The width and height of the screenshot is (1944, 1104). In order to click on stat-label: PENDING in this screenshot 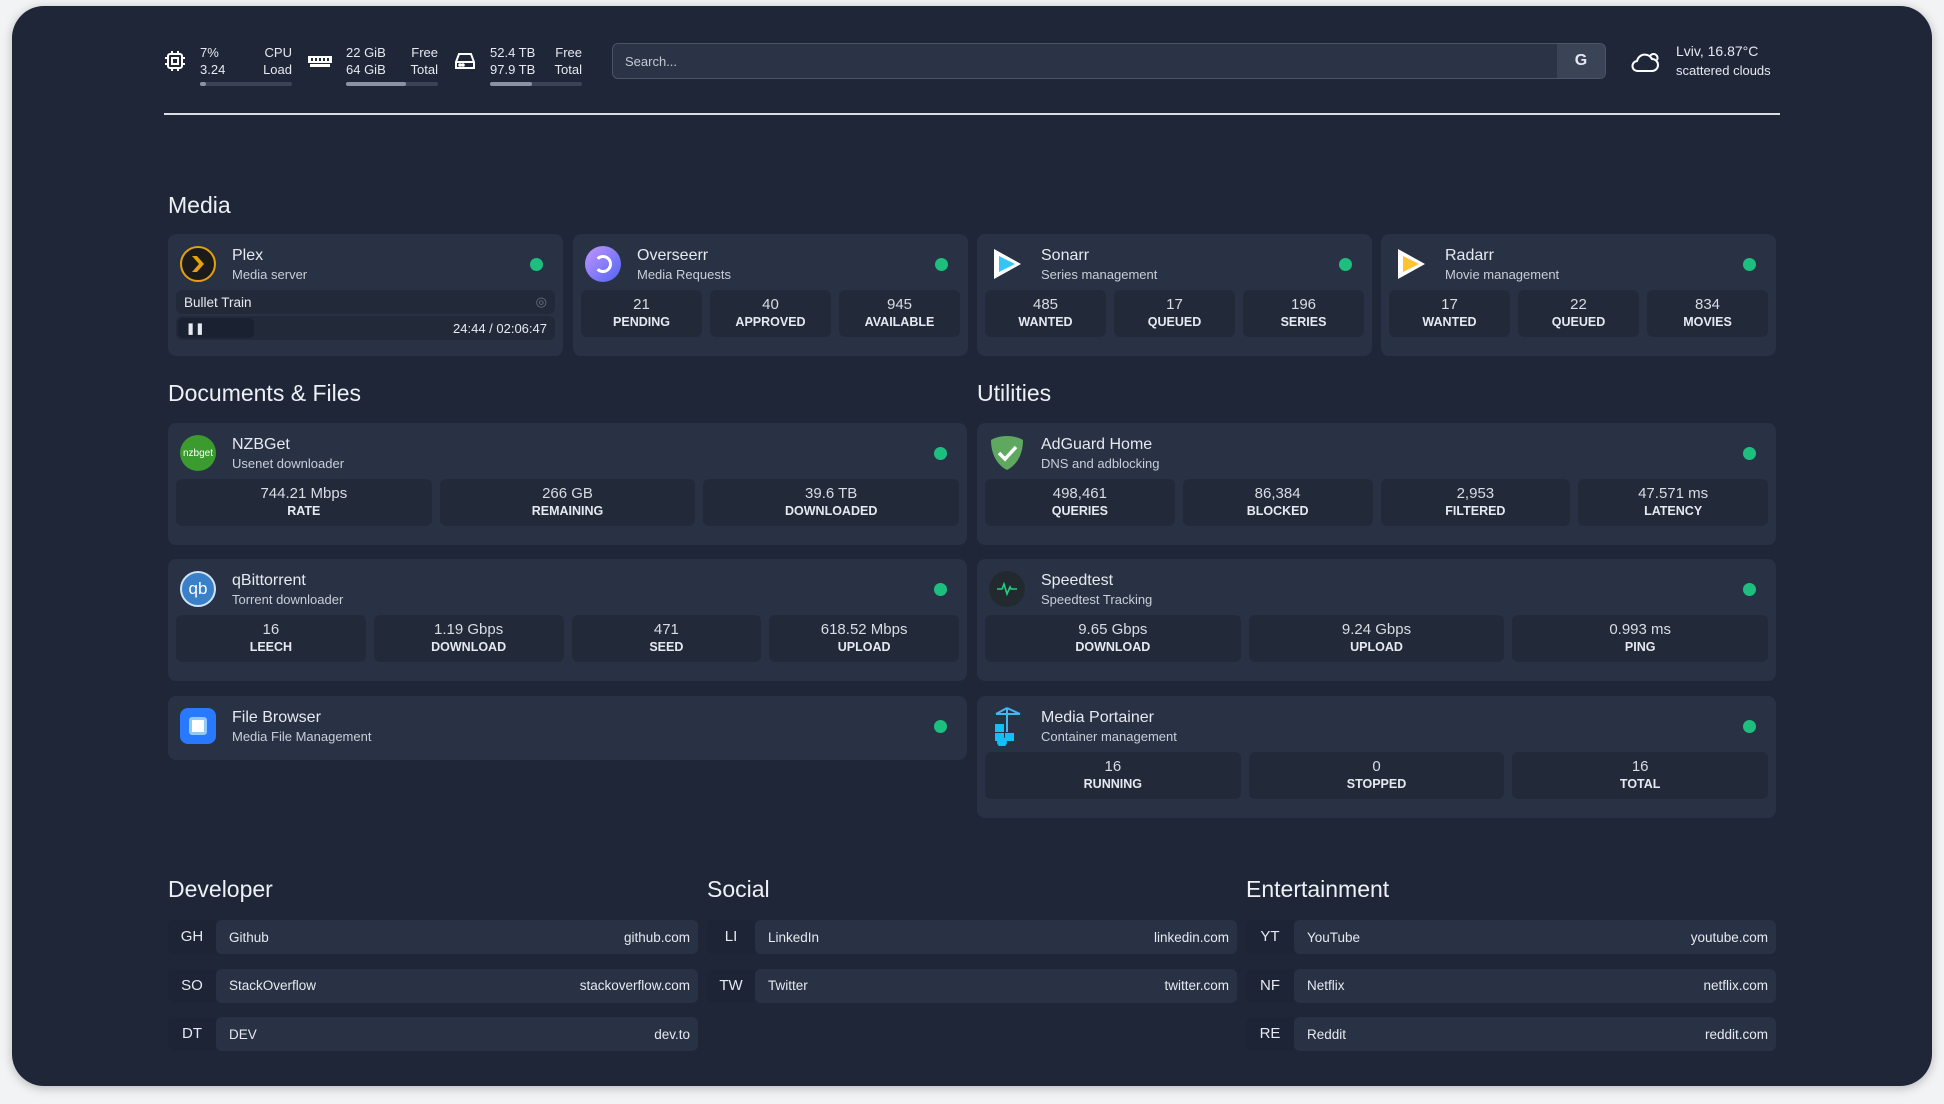, I will do `click(641, 322)`.